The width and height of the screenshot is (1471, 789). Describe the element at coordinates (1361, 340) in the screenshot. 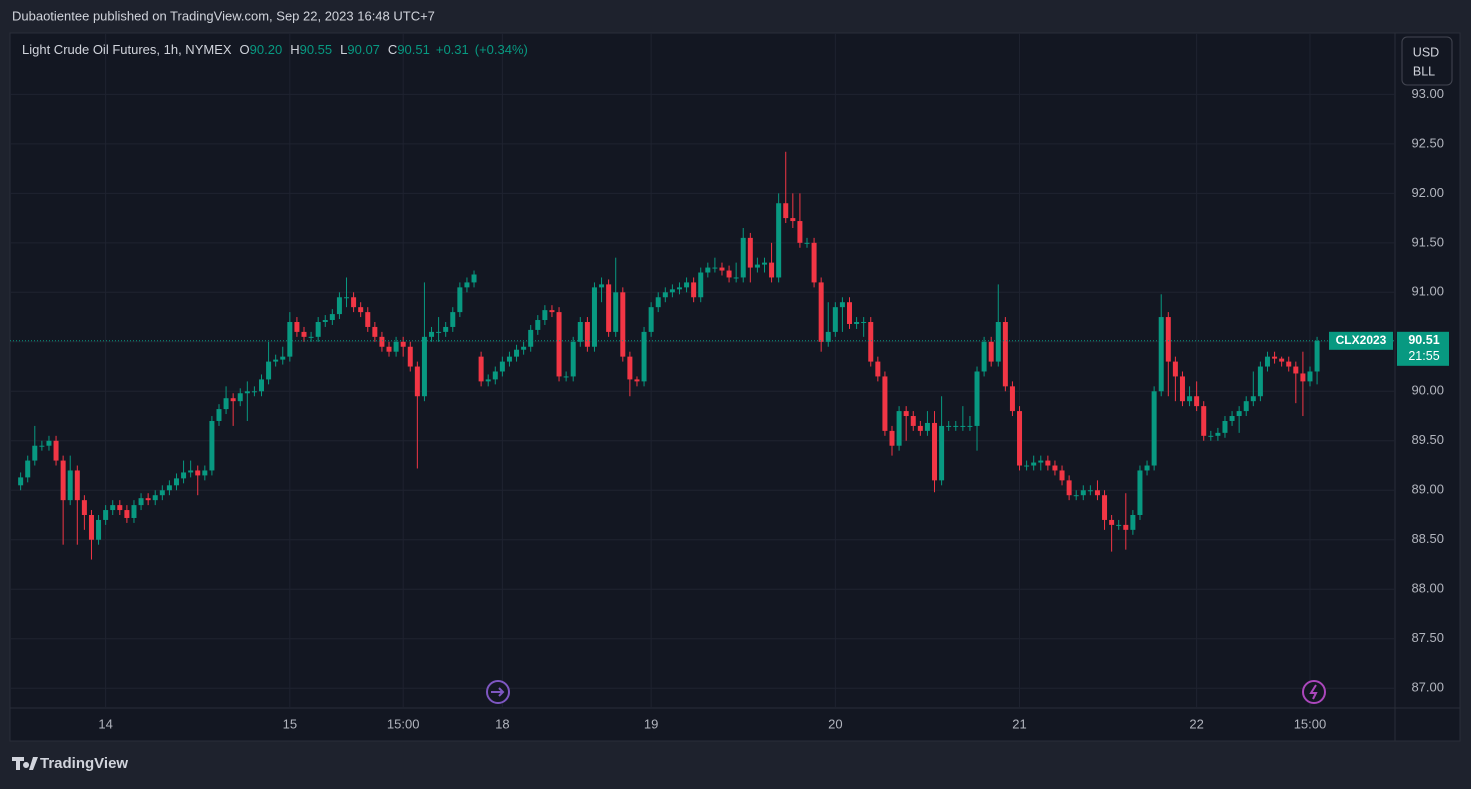

I see `symbol-badge` at that location.